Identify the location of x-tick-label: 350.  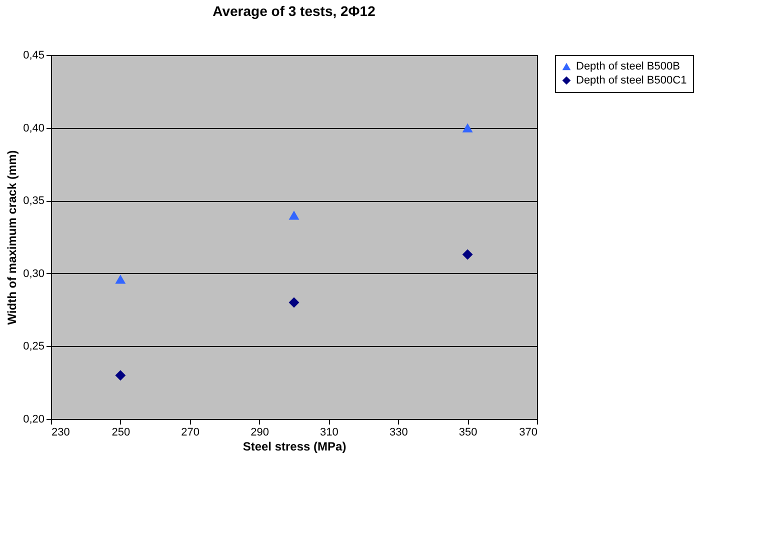
(468, 432).